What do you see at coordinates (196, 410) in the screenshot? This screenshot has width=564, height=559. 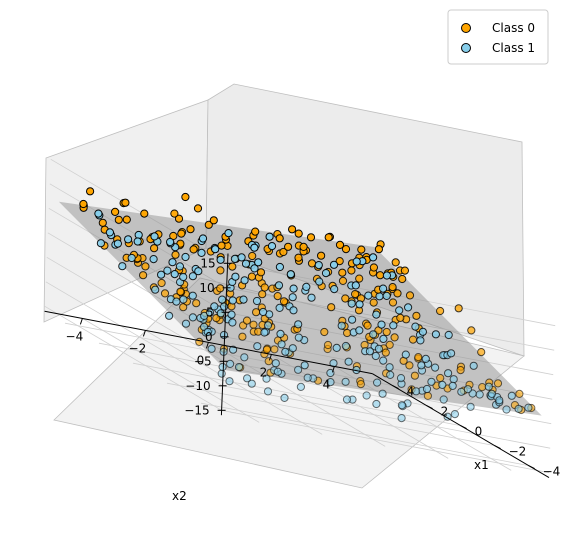 I see `z-tick-label: −15` at bounding box center [196, 410].